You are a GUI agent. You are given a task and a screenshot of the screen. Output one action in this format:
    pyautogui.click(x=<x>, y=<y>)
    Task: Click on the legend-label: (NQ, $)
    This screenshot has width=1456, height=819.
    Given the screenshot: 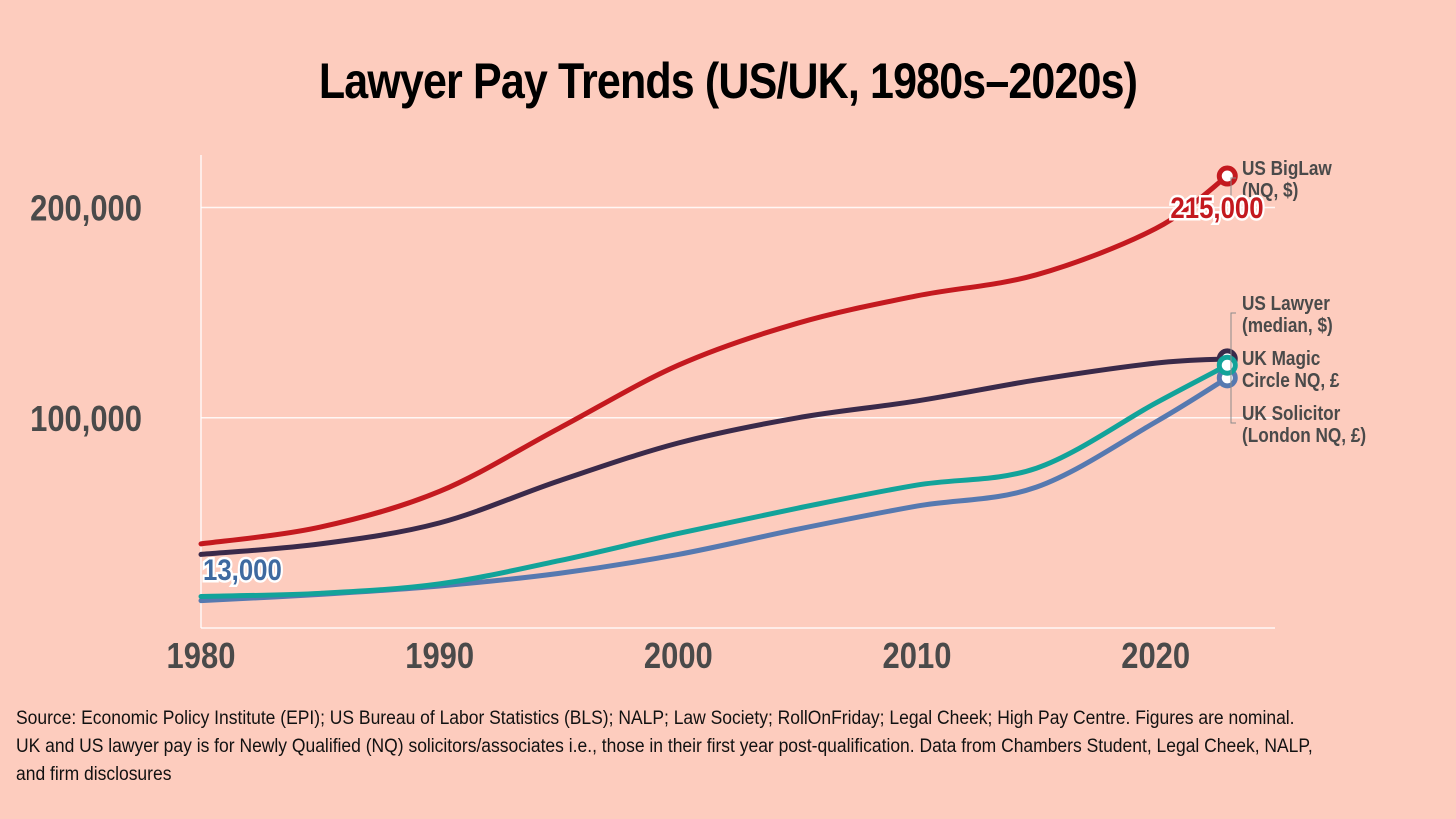 What is the action you would take?
    pyautogui.click(x=1270, y=190)
    